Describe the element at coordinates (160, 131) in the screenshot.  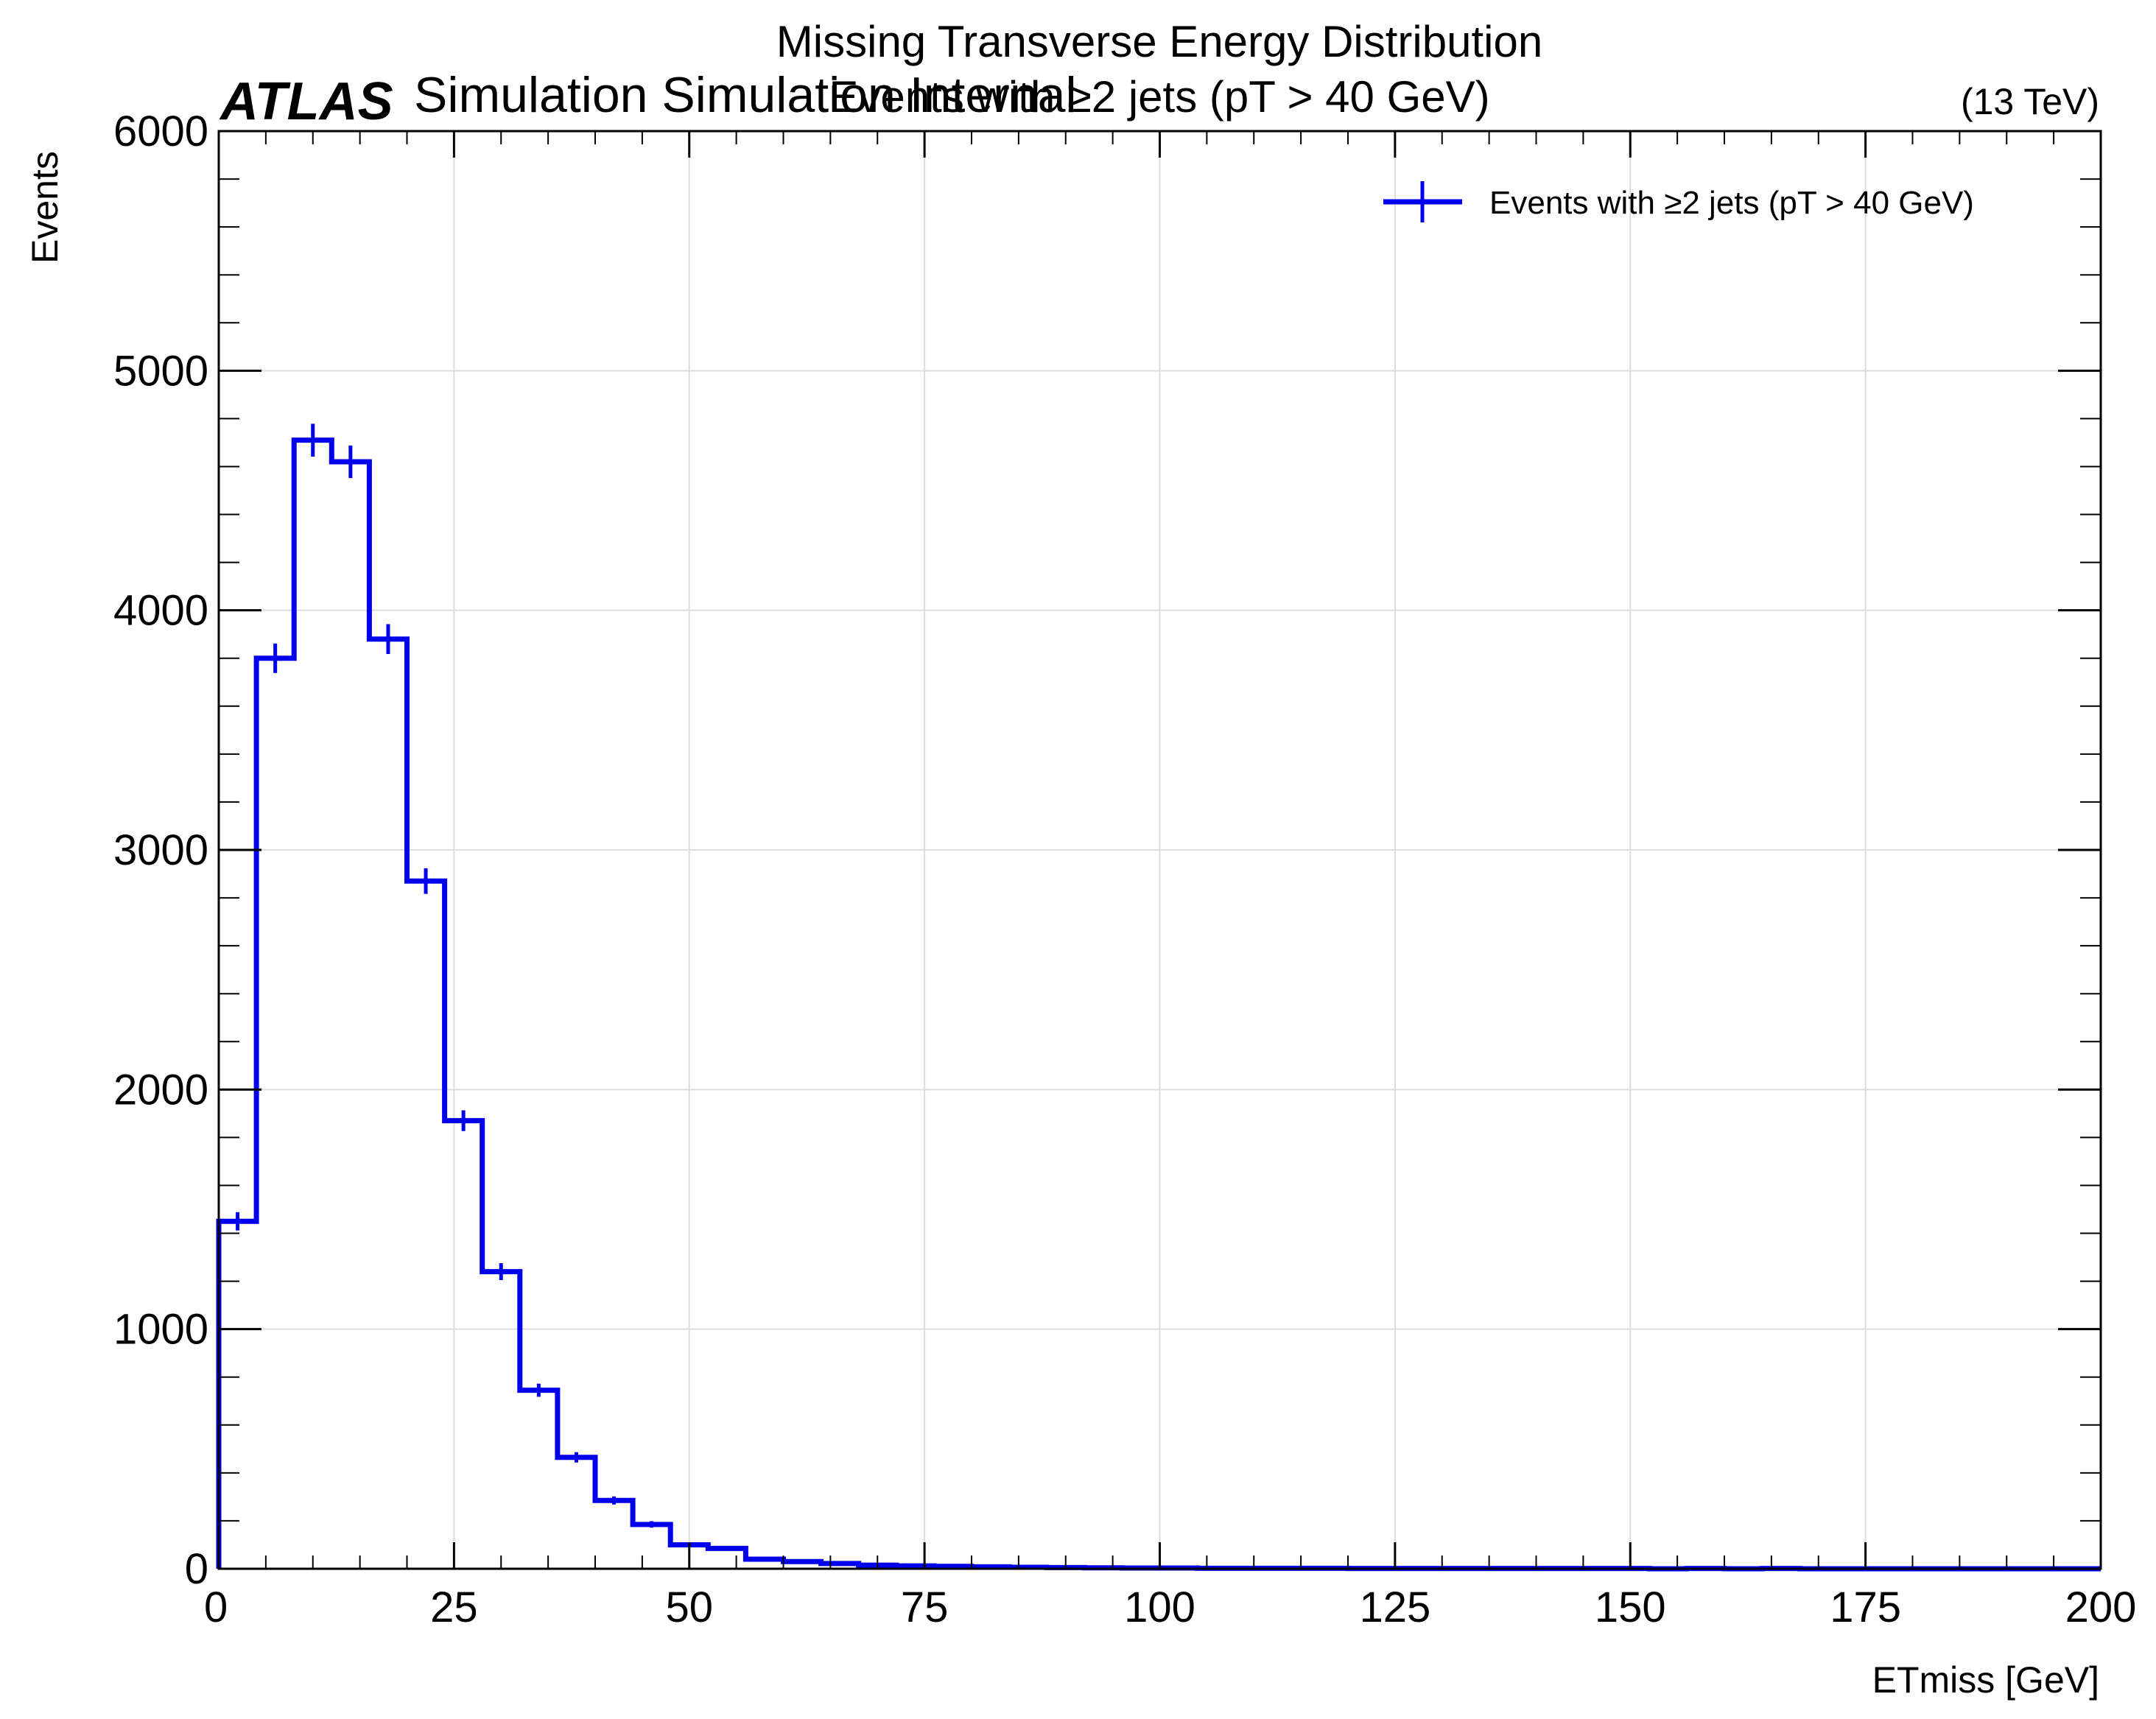
I see `y-tick-label: 6000` at that location.